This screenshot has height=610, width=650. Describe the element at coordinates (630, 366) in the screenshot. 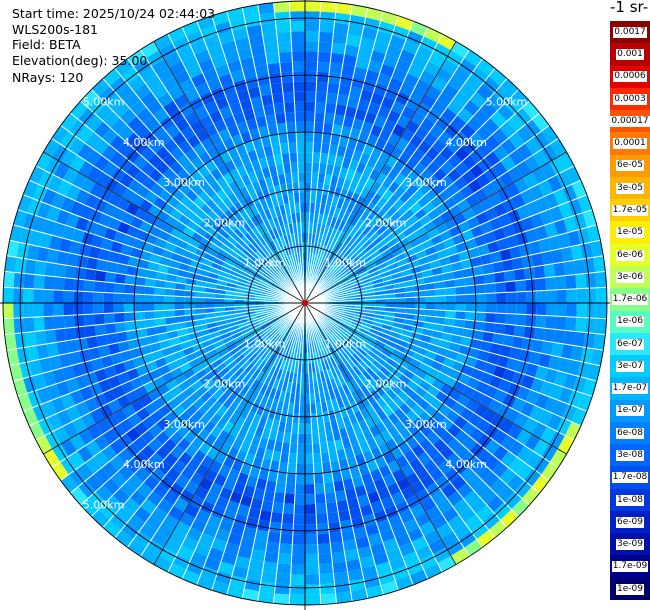

I see `colorbar-tick-label: 3e-07` at that location.